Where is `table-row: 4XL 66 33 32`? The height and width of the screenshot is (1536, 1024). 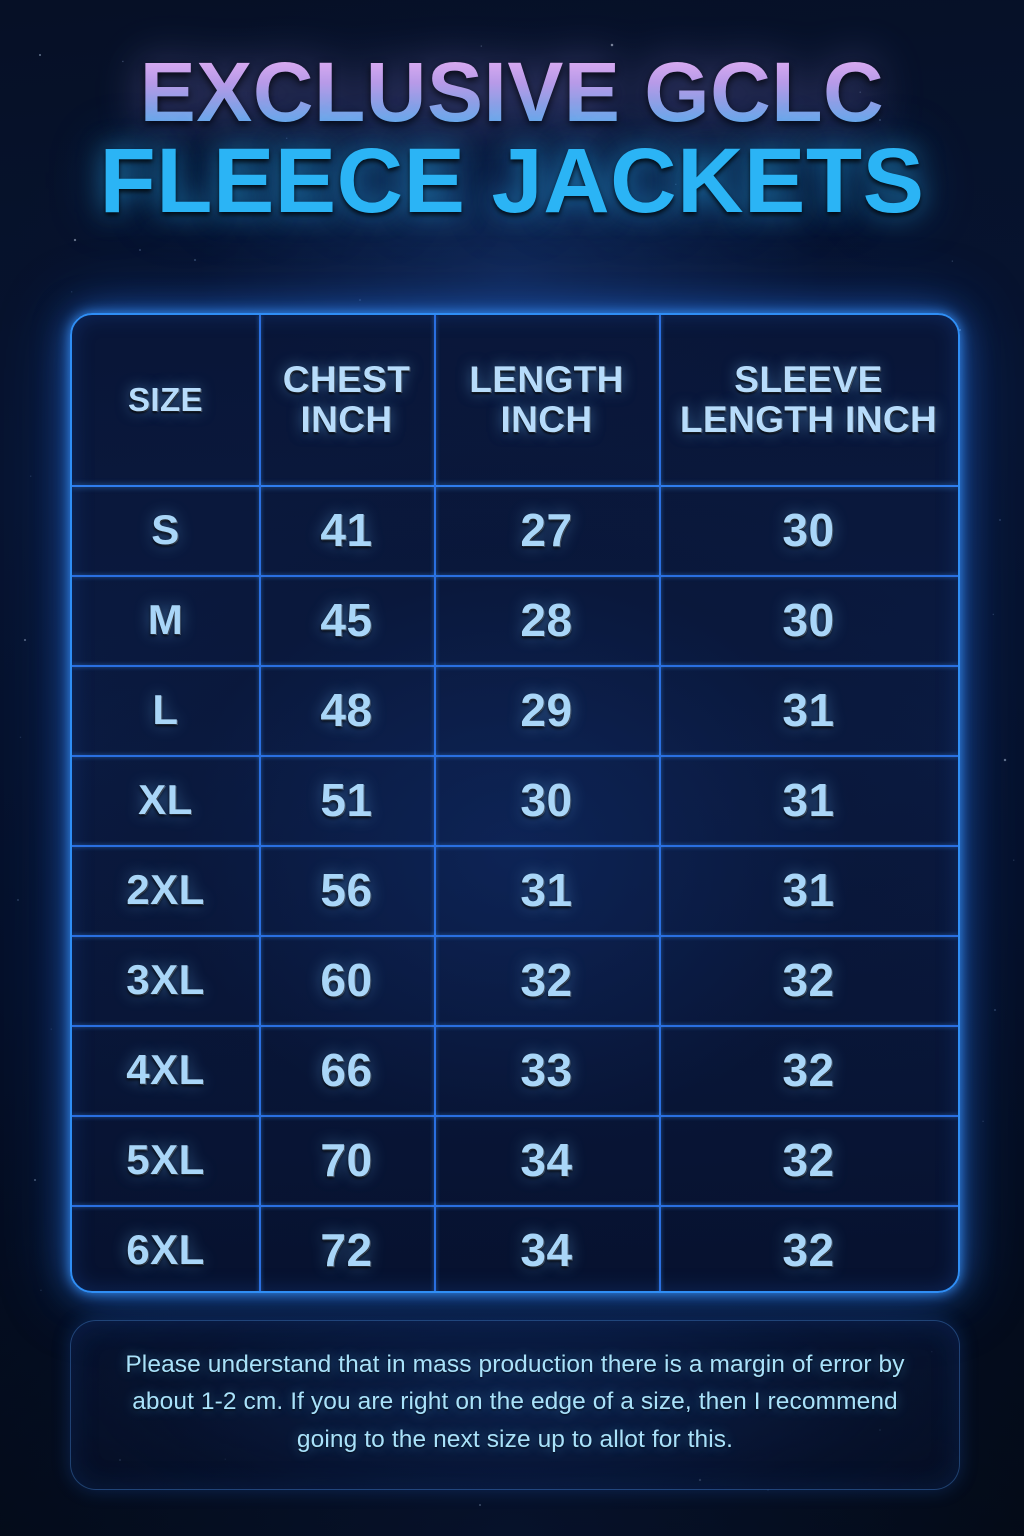
table-row: 4XL 66 33 32 is located at coordinates (515, 1070).